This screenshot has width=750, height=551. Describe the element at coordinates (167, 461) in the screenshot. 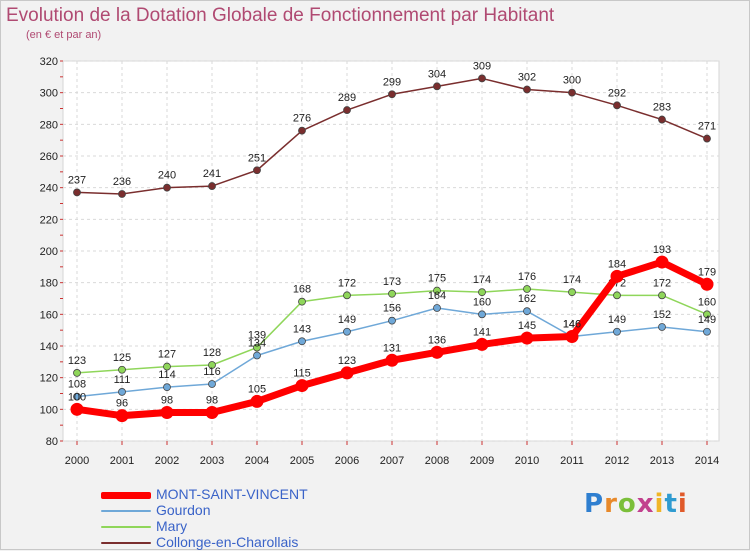

I see `x-tick-label: 2002` at that location.